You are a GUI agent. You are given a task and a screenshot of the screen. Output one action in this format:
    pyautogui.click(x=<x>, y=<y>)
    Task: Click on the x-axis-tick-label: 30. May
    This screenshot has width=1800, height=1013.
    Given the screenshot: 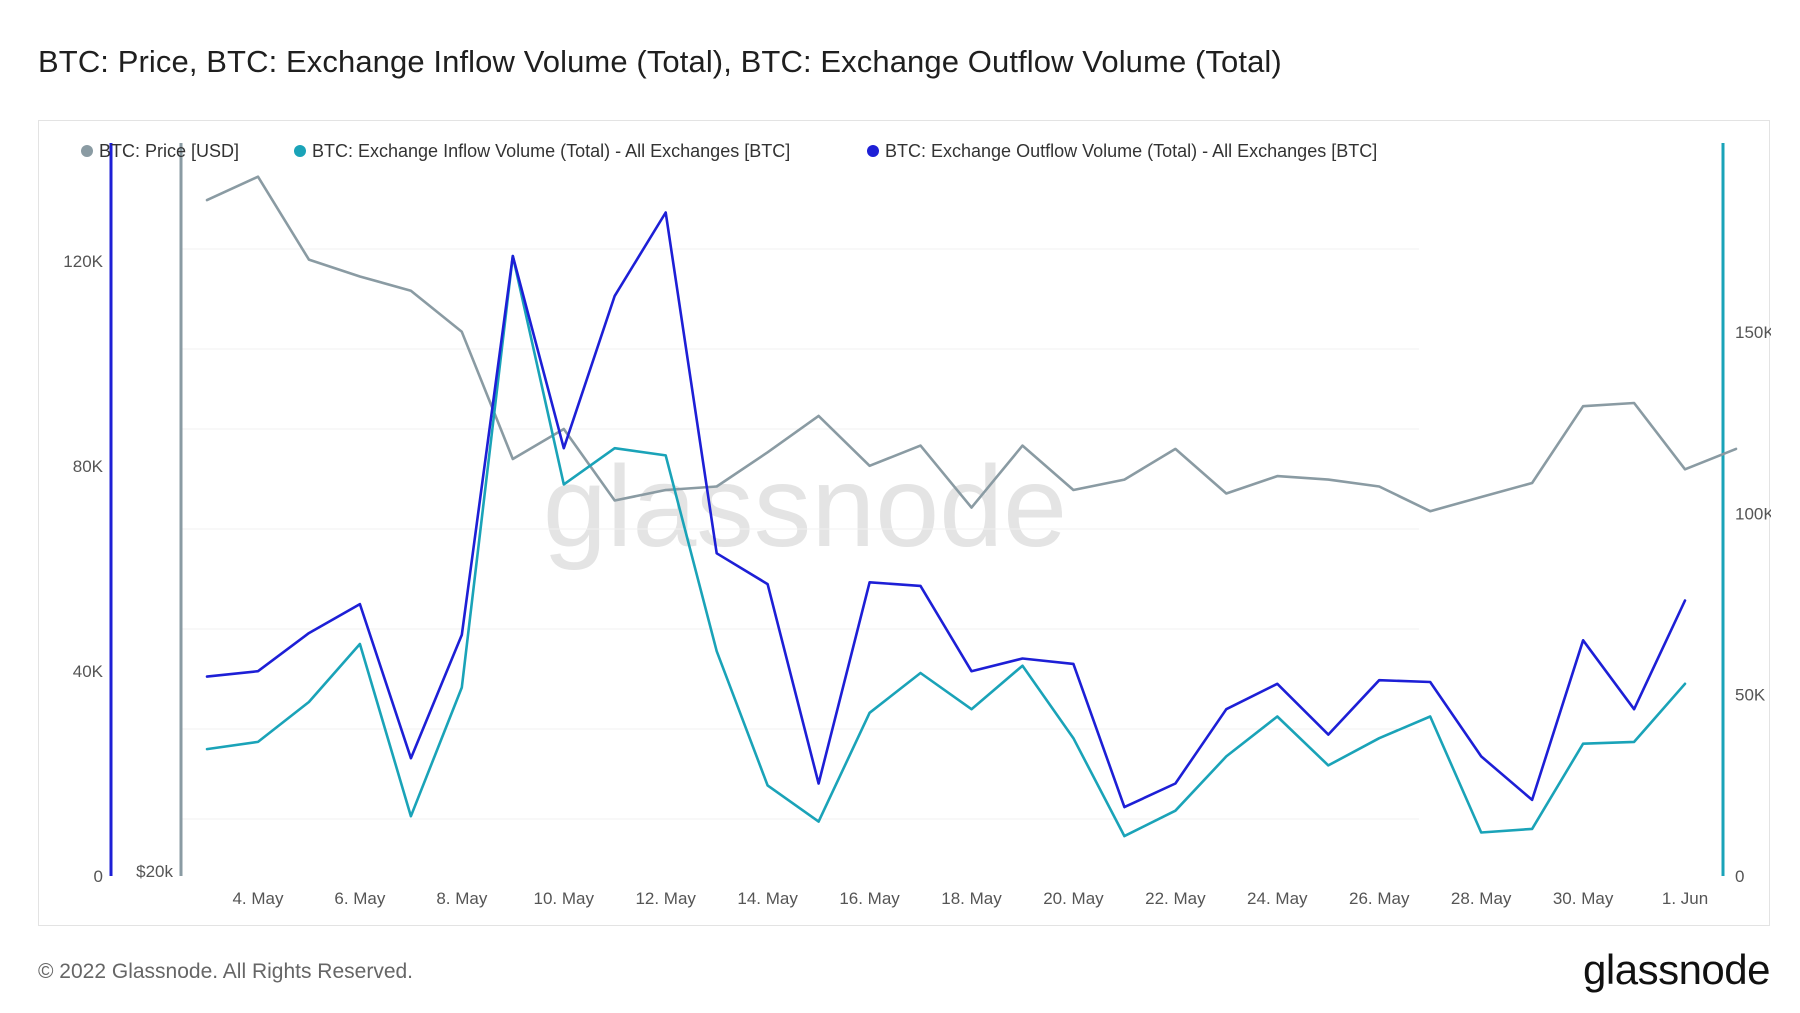 What is the action you would take?
    pyautogui.click(x=1583, y=898)
    